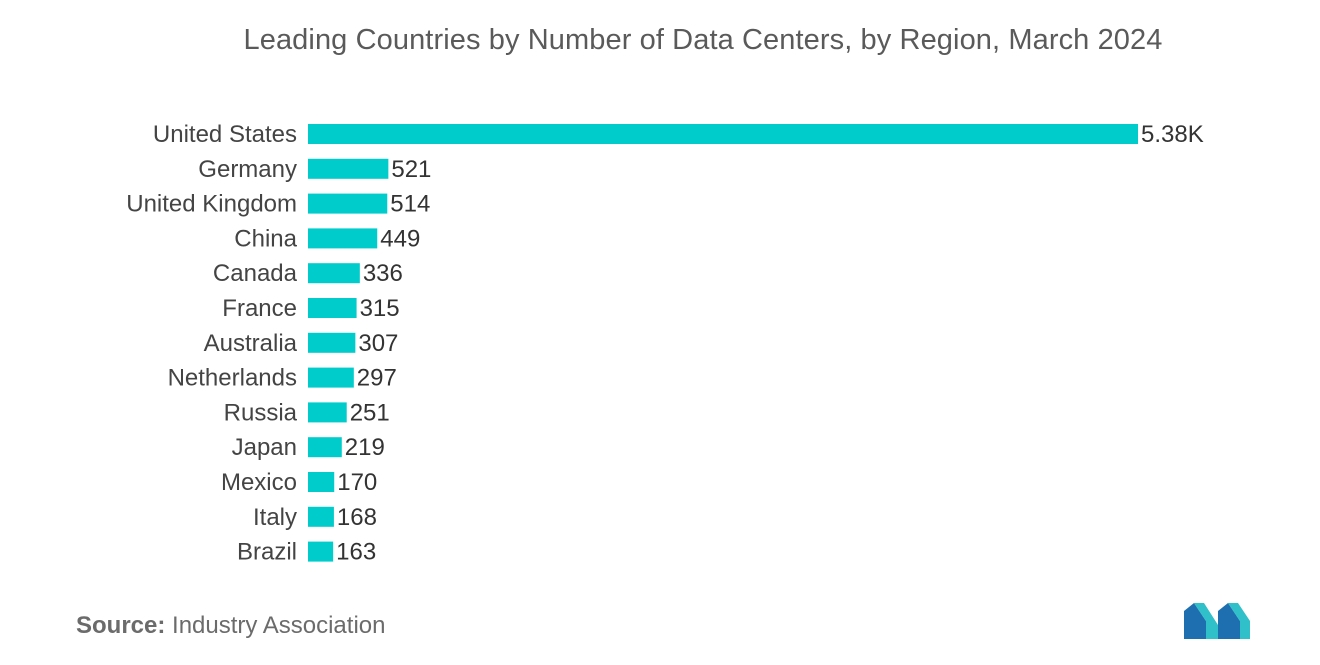 The height and width of the screenshot is (665, 1320). Describe the element at coordinates (357, 482) in the screenshot. I see `value-label: 170` at that location.